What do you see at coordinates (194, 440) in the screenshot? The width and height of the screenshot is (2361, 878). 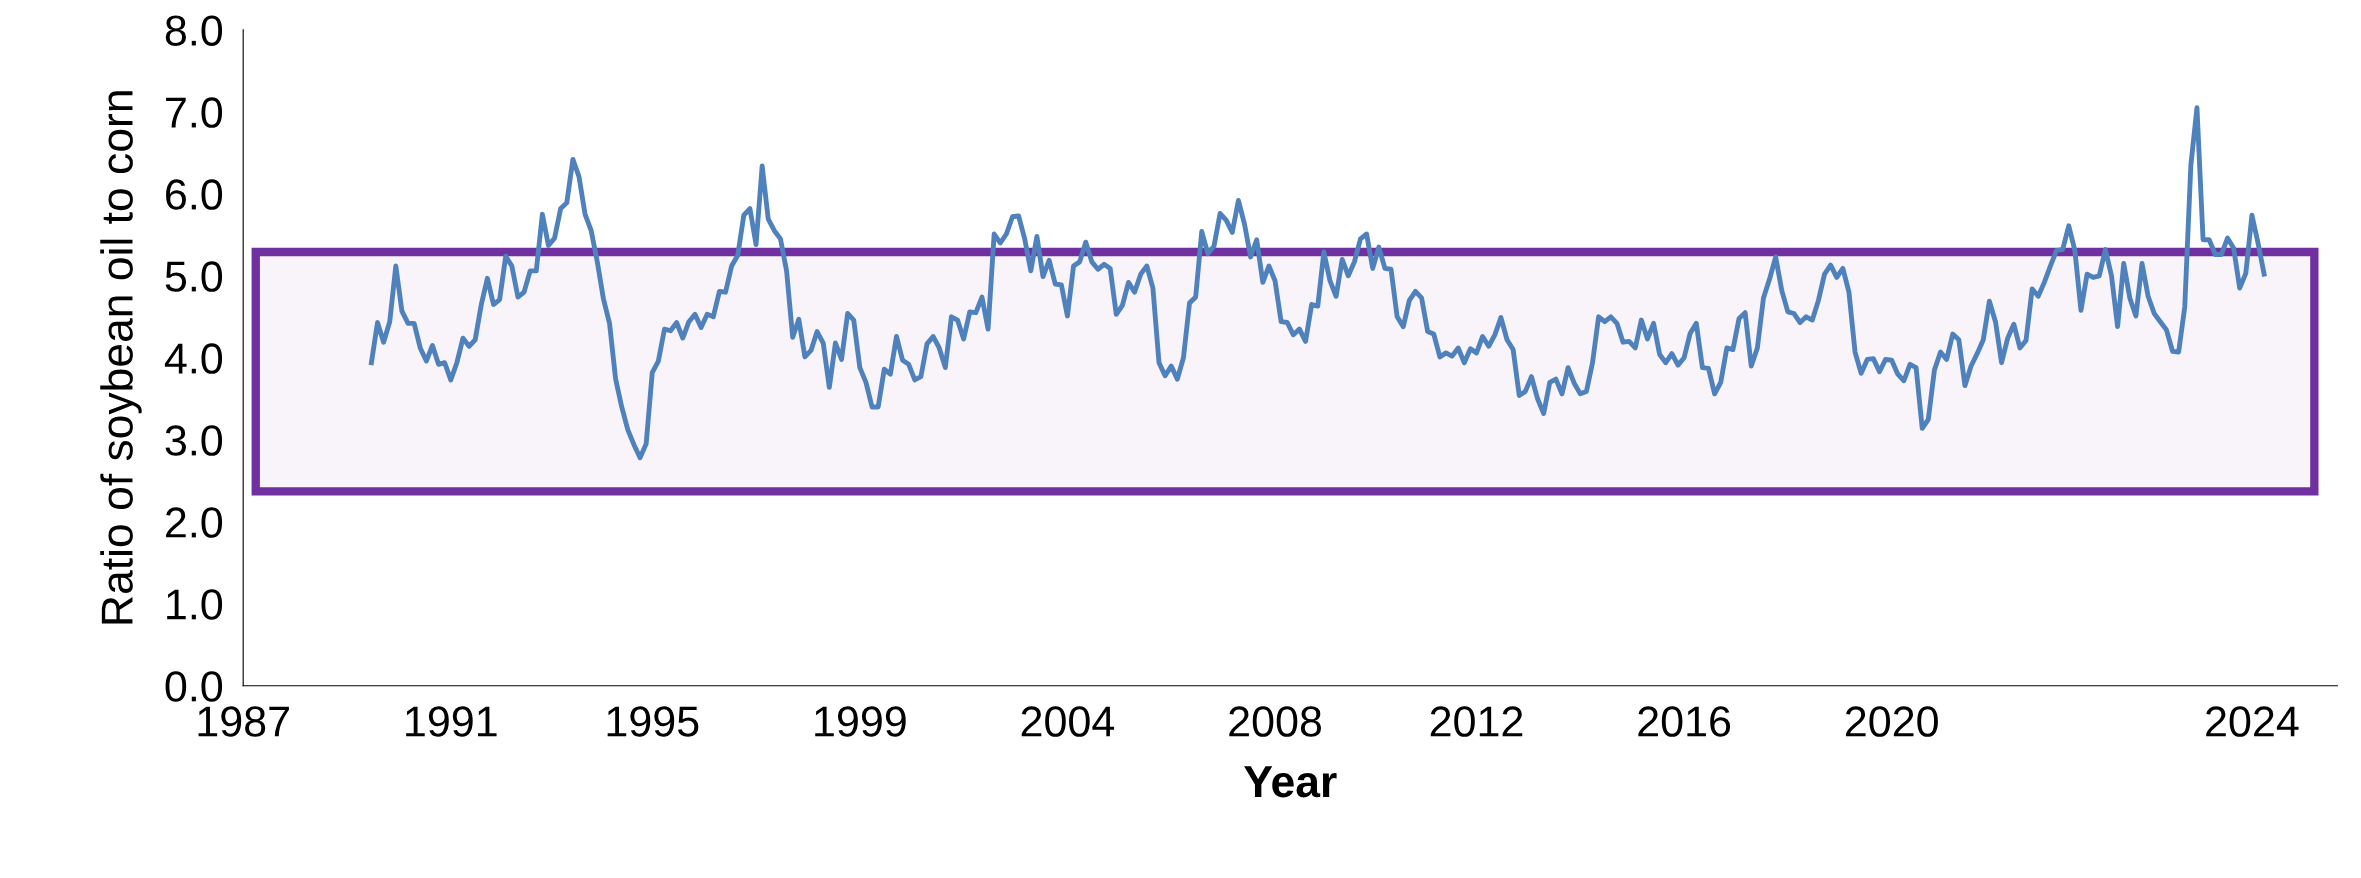 I see `y-tick-label: 3.0` at bounding box center [194, 440].